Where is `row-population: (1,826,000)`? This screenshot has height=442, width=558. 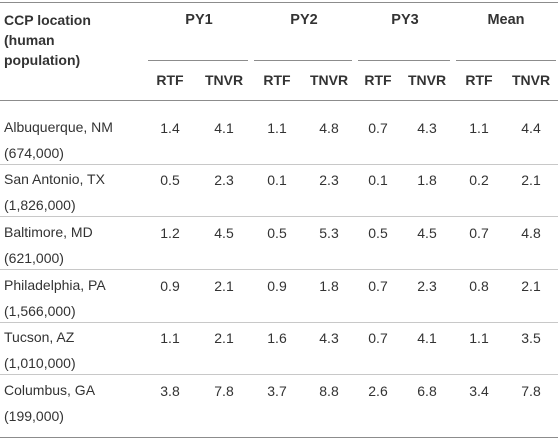 row-population: (1,826,000) is located at coordinates (40, 205).